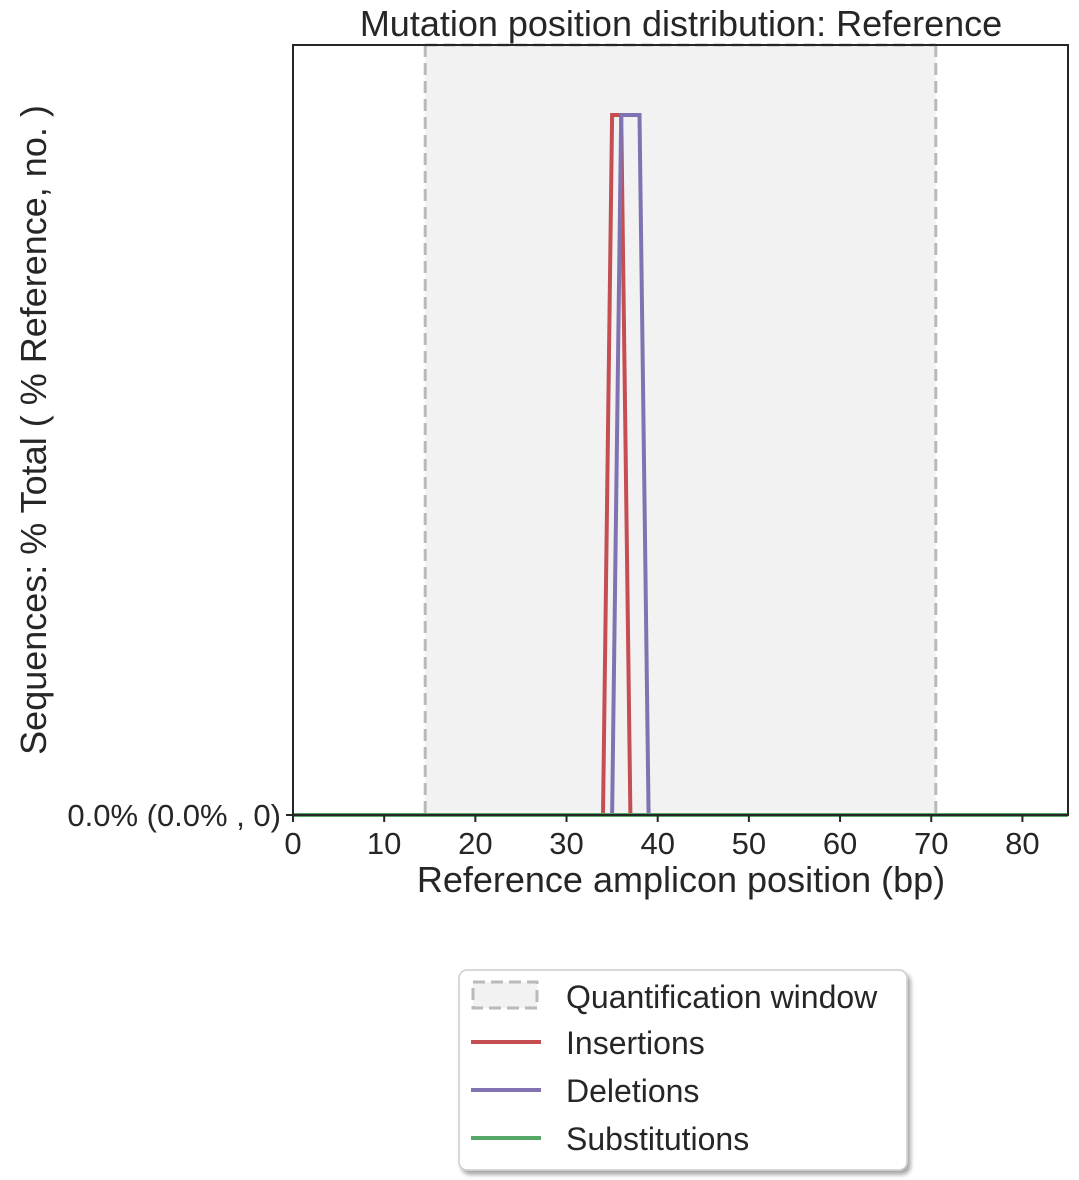  Describe the element at coordinates (174, 815) in the screenshot. I see `y-tick-label: 0.0% (0.0% , 0)` at that location.